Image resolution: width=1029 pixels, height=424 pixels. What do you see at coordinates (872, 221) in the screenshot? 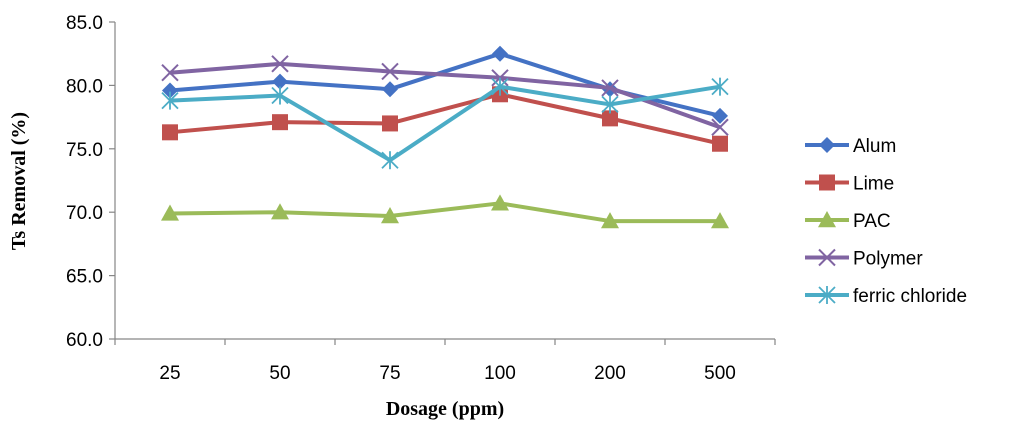
I see `legend-label: PAC` at bounding box center [872, 221].